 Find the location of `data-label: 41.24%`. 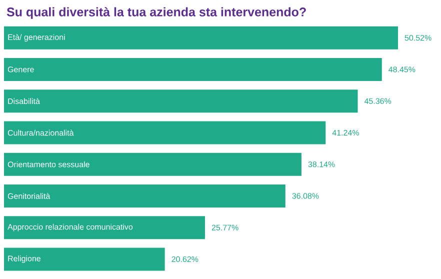

data-label: 41.24% is located at coordinates (345, 133).